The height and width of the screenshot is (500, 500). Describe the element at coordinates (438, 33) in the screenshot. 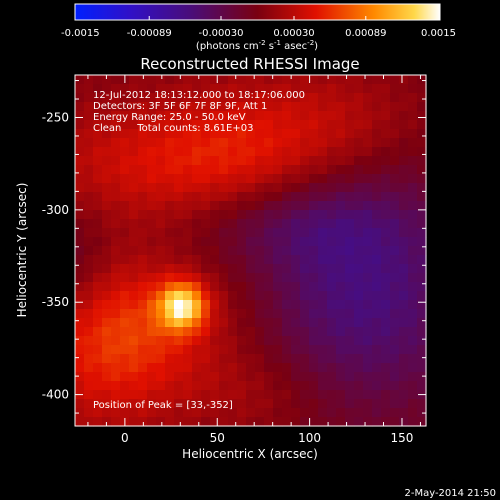

I see `colorbar-tick-label: 0.0015` at that location.